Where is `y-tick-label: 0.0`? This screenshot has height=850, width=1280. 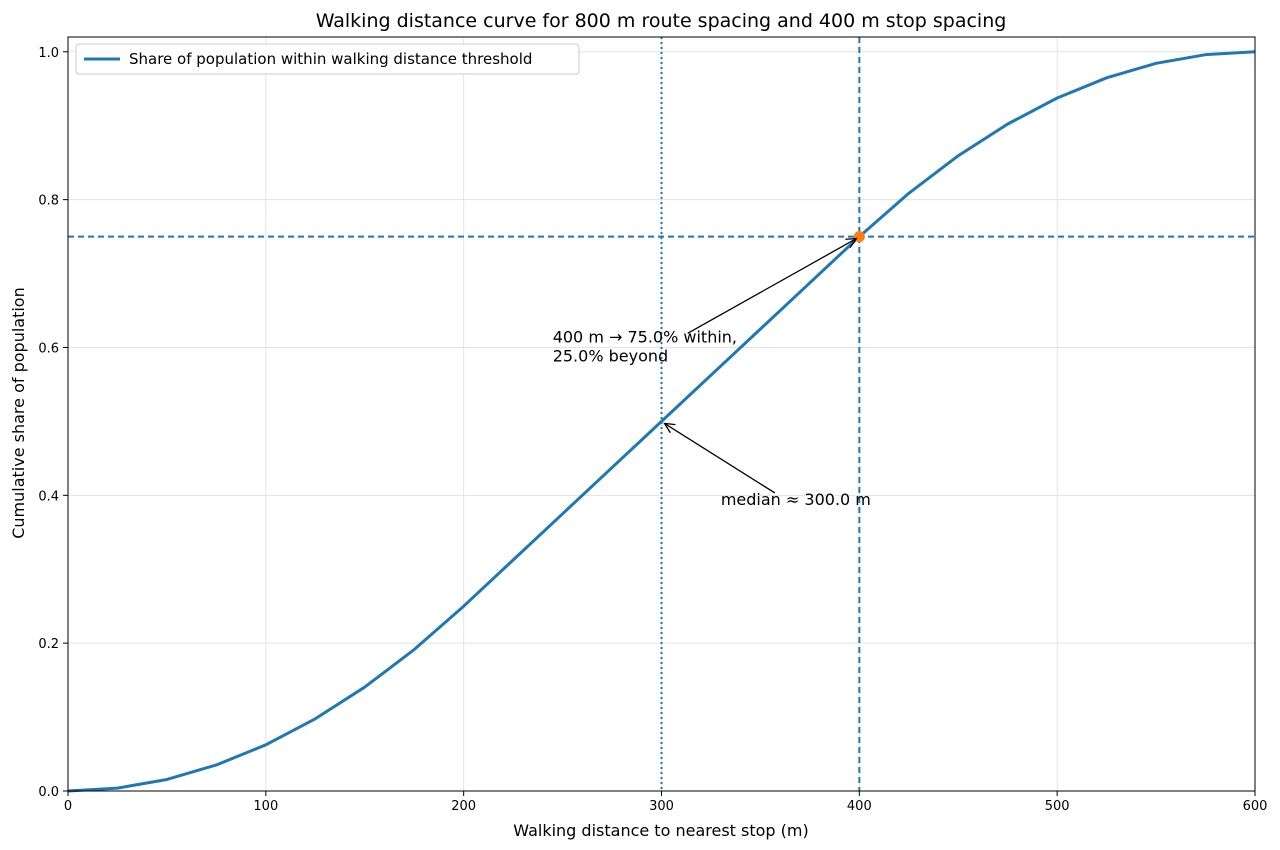 y-tick-label: 0.0 is located at coordinates (48, 792).